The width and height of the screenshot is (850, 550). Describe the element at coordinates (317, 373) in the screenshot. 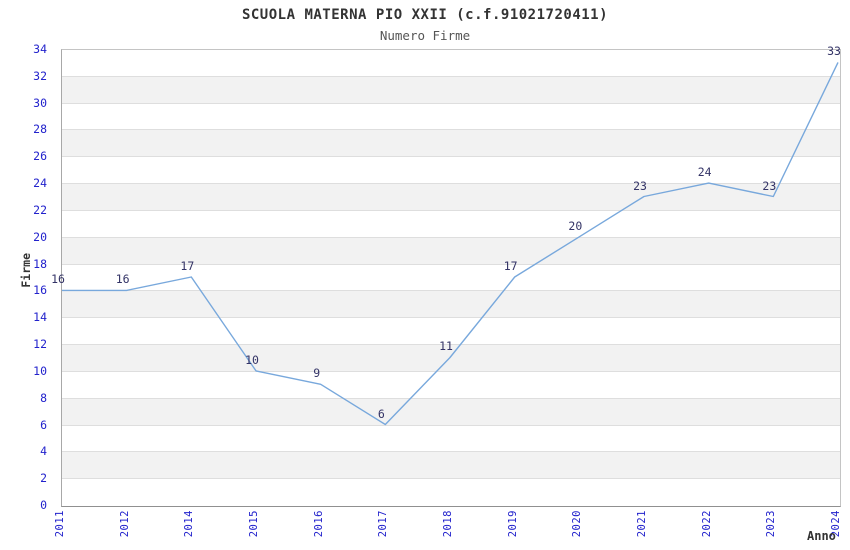

I see `point-value-label: 9` at that location.